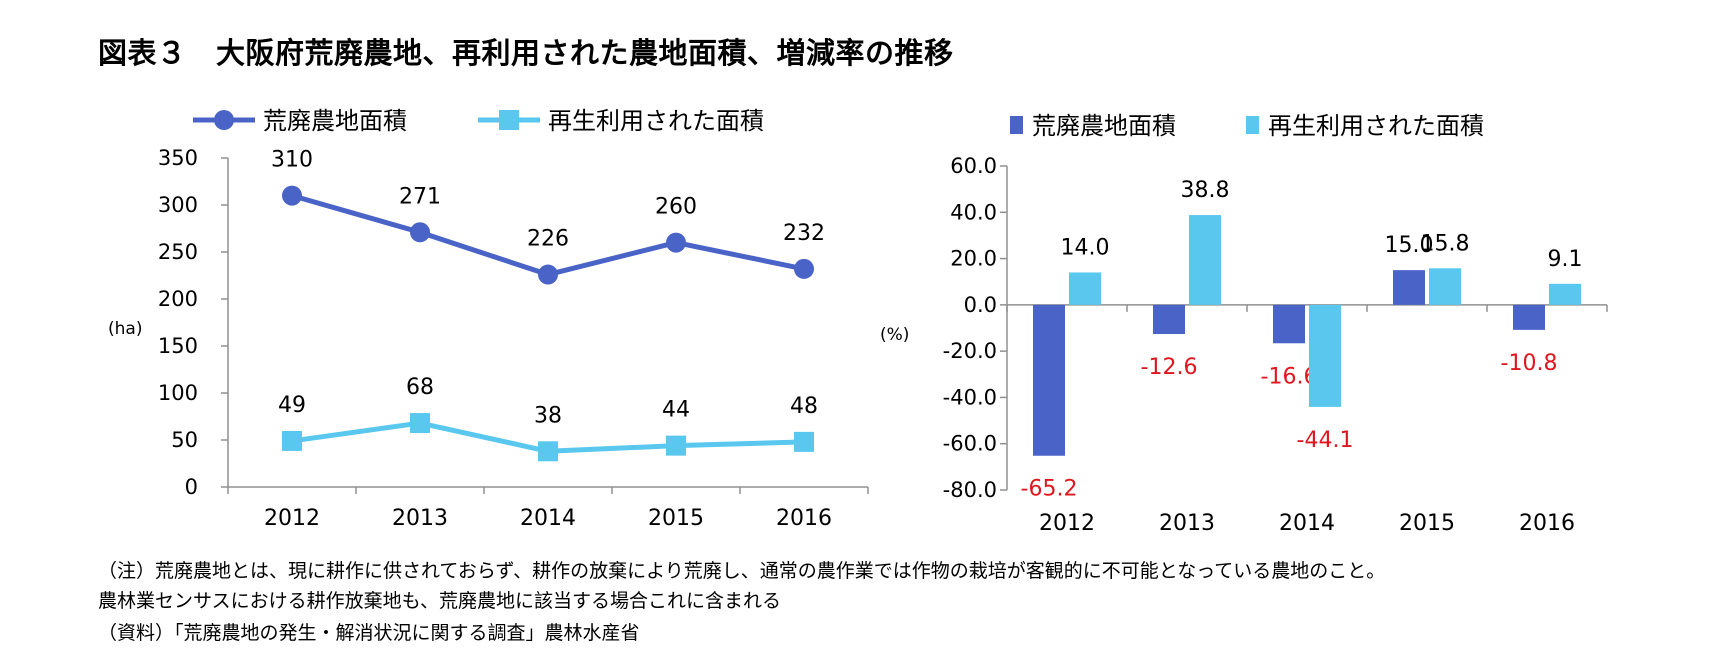  I want to click on legend-marker-circle, so click(224, 120).